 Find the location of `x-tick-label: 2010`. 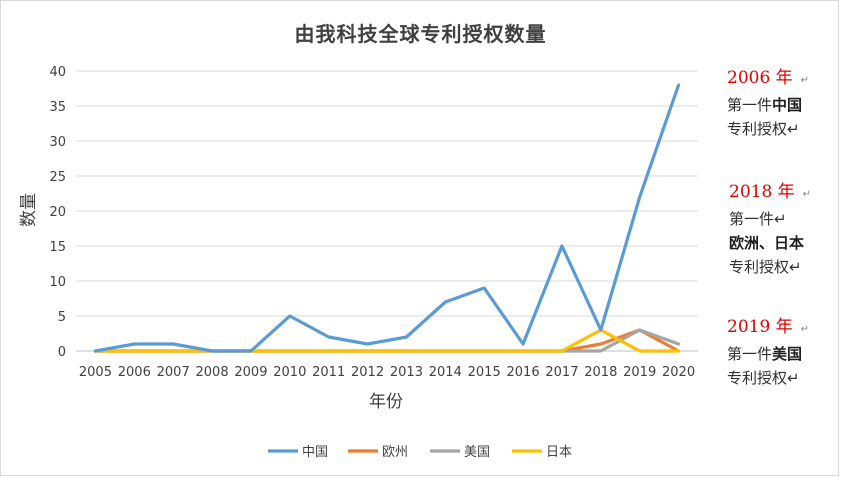

x-tick-label: 2010 is located at coordinates (289, 372).